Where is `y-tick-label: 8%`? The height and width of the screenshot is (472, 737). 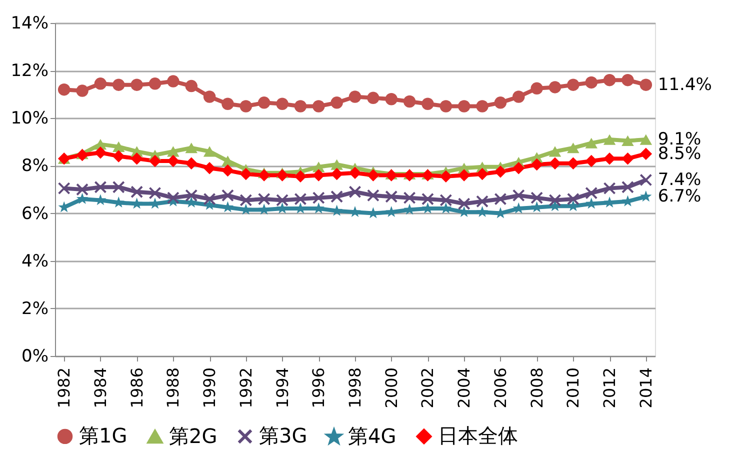
y-tick-label: 8% is located at coordinates (35, 166).